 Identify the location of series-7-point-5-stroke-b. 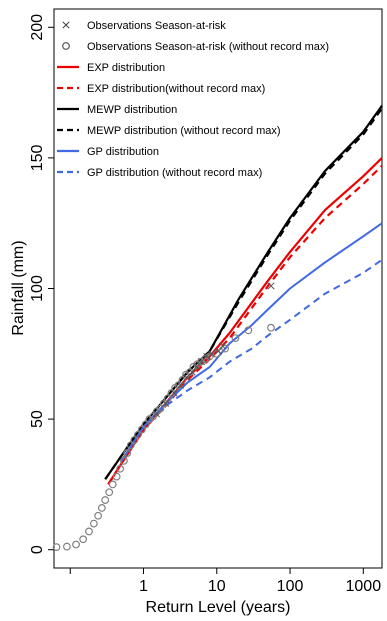
(192, 372).